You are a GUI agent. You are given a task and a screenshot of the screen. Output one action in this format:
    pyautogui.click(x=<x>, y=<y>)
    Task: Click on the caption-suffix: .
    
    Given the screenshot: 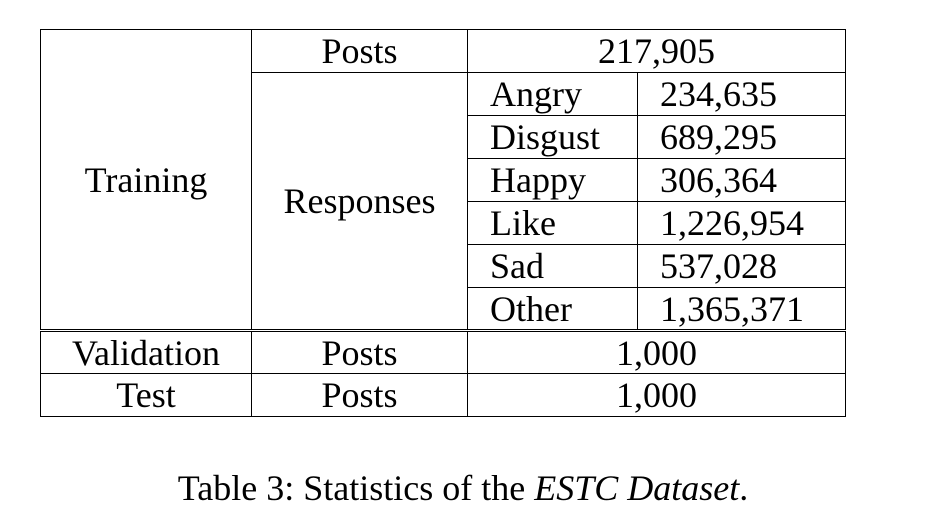 What is the action you would take?
    pyautogui.click(x=744, y=488)
    